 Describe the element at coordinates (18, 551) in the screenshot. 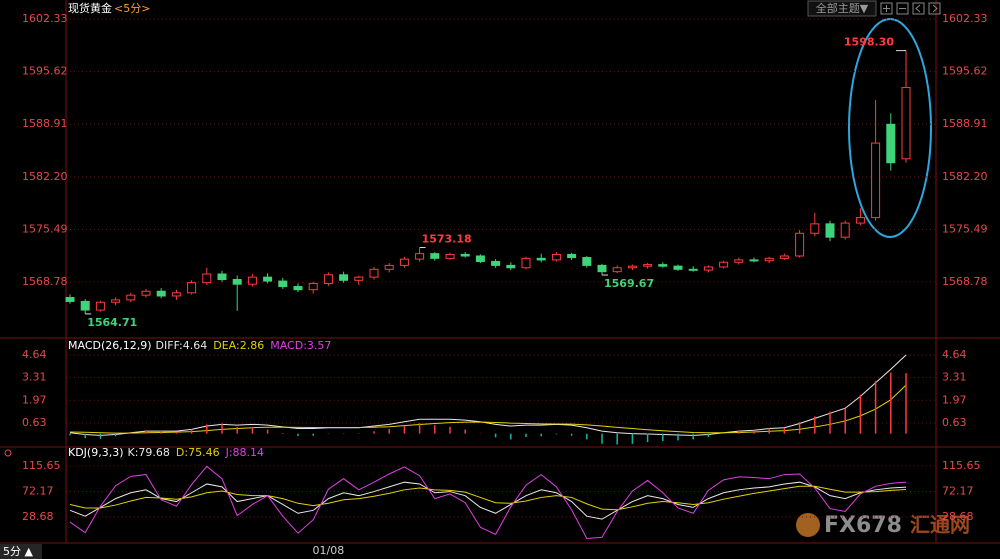

I see `footer-period: 5分 ▲` at that location.